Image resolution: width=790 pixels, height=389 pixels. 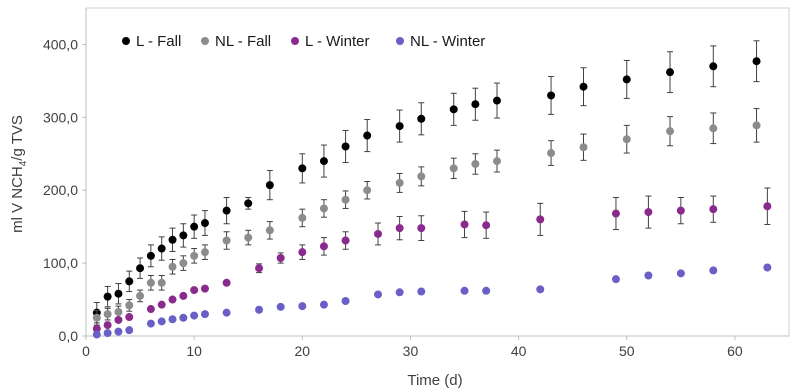 I want to click on y-tick-label: 400,0, so click(x=60, y=44).